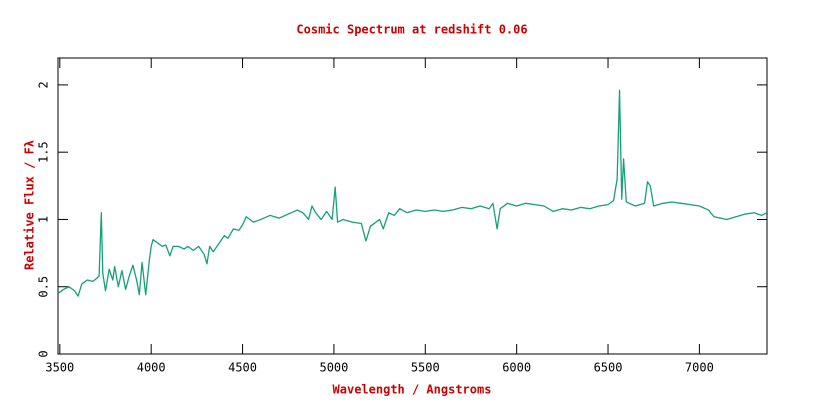 The height and width of the screenshot is (412, 825). I want to click on y-tick-label: 0, so click(44, 353).